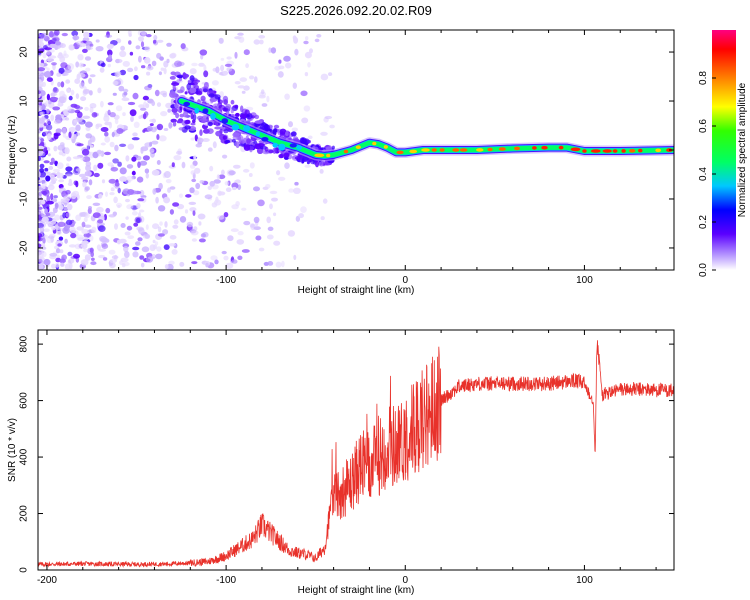 The width and height of the screenshot is (750, 600). I want to click on spectrogram-x-tick-label: 100, so click(584, 280).